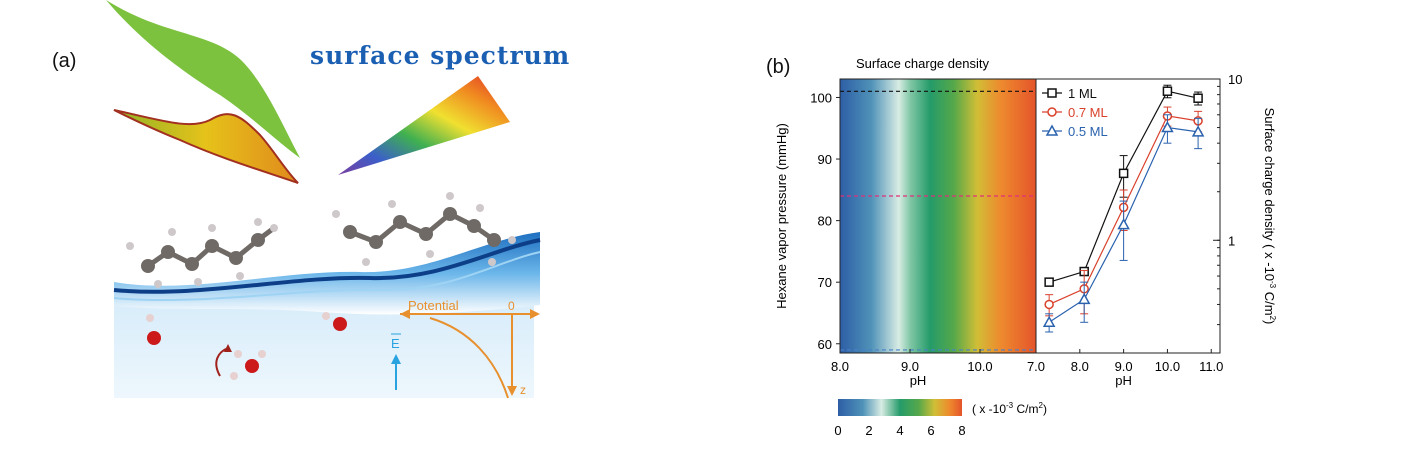 This screenshot has height=455, width=1408. What do you see at coordinates (1124, 366) in the screenshot?
I see `line-x-tick-label: 9.0` at bounding box center [1124, 366].